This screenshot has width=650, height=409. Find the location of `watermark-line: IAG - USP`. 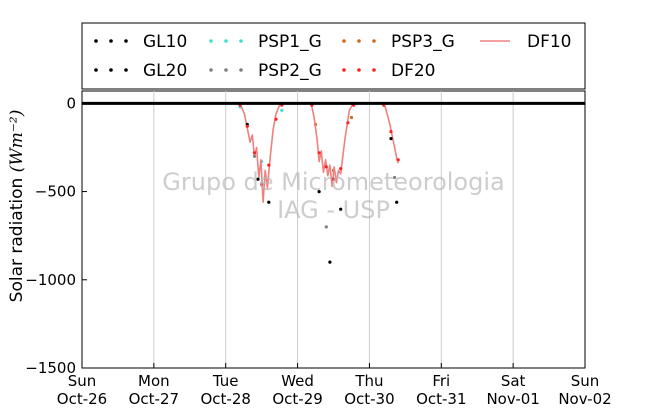

watermark-line: IAG - USP is located at coordinates (333, 210).